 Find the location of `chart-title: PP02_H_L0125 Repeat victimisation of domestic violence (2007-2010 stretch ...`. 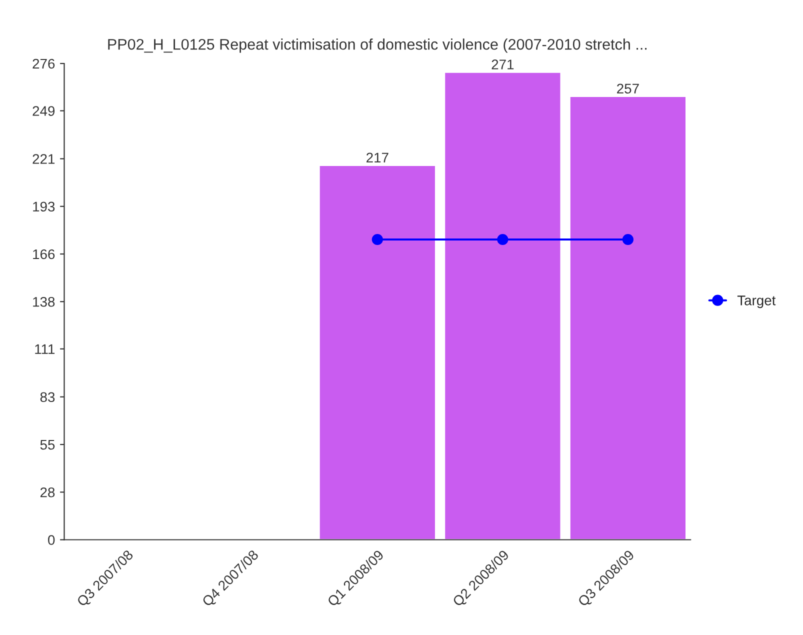

chart-title: PP02_H_L0125 Repeat victimisation of domestic violence (2007-2010 stretch ... is located at coordinates (377, 45).